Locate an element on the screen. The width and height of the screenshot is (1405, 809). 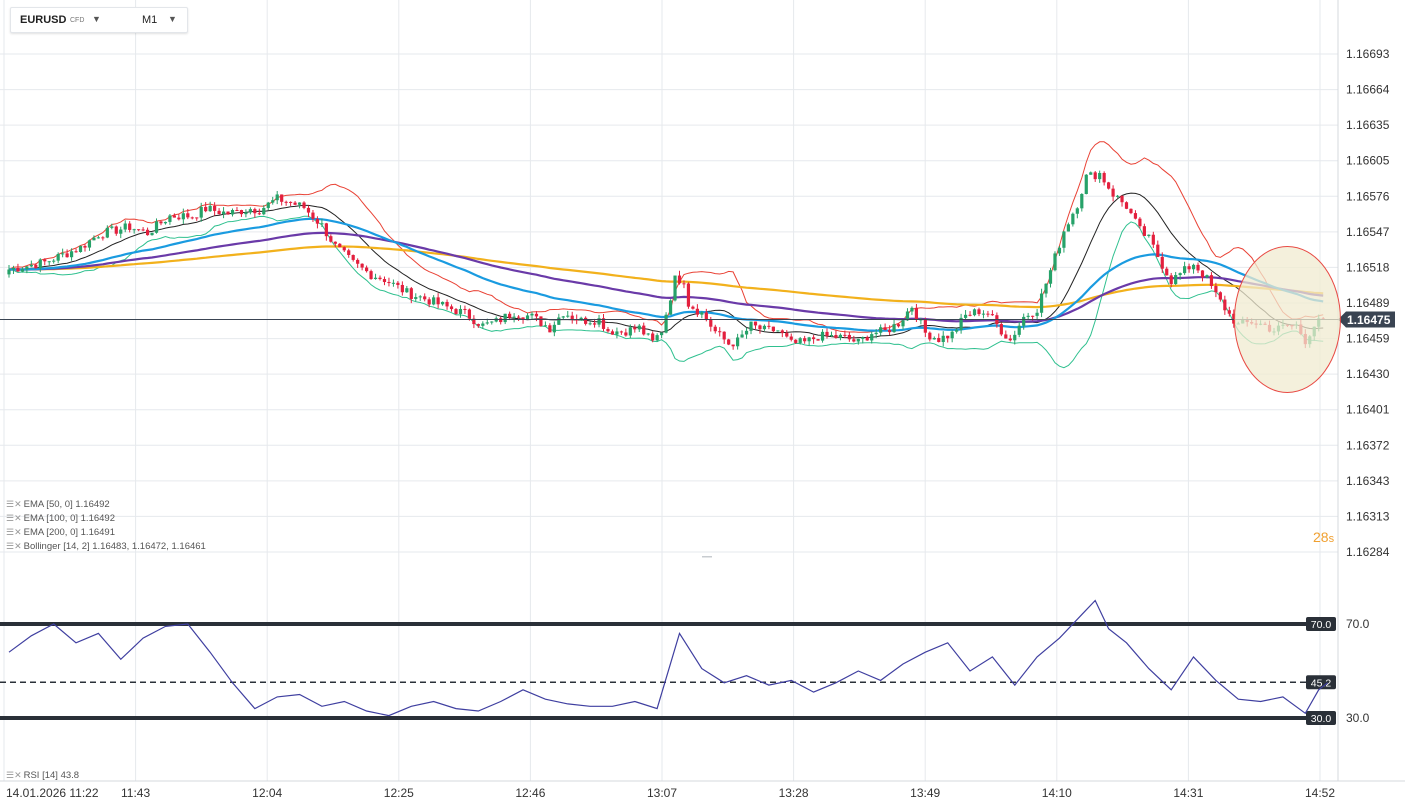
symbol-label: EURUSD is located at coordinates (43, 20).